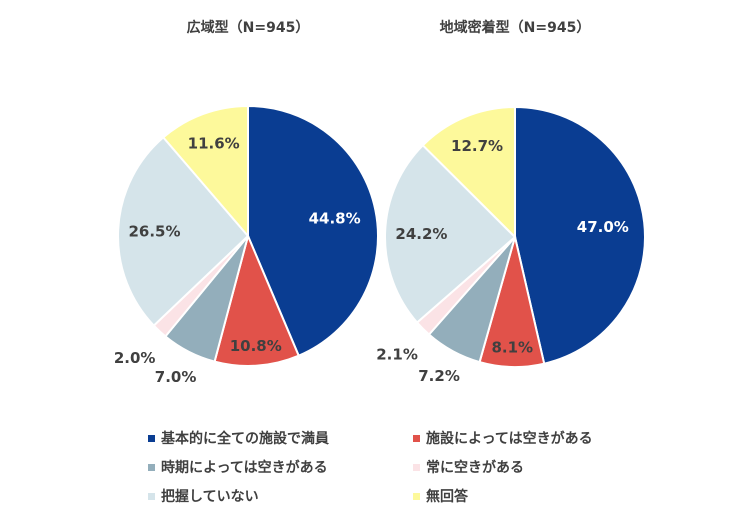 The height and width of the screenshot is (530, 752). What do you see at coordinates (515, 27) in the screenshot?
I see `chart-title-right: 地域密着型（N=945）` at bounding box center [515, 27].